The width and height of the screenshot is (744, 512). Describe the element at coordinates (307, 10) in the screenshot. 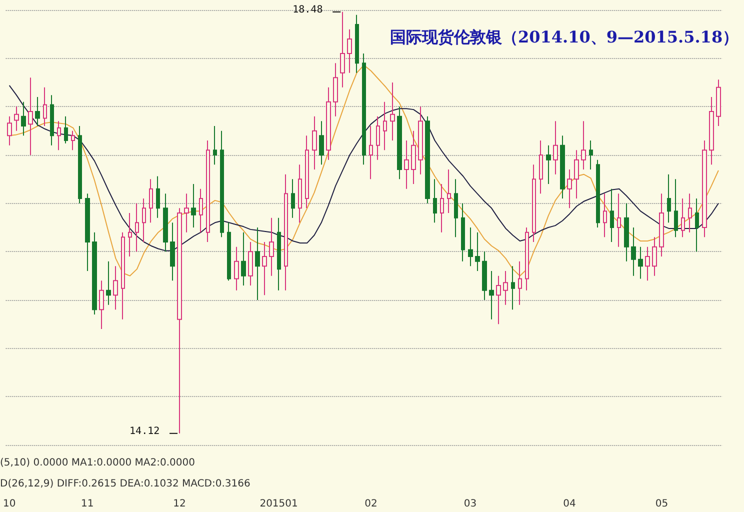

I see `annotation: 18.48` at that location.